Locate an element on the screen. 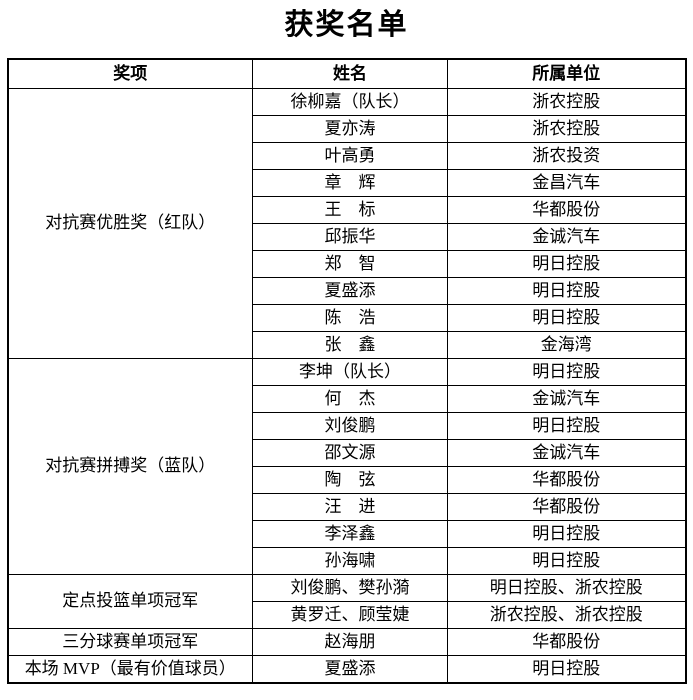 This screenshot has height=700, width=693. name-cell: 张 鑫 is located at coordinates (350, 345).